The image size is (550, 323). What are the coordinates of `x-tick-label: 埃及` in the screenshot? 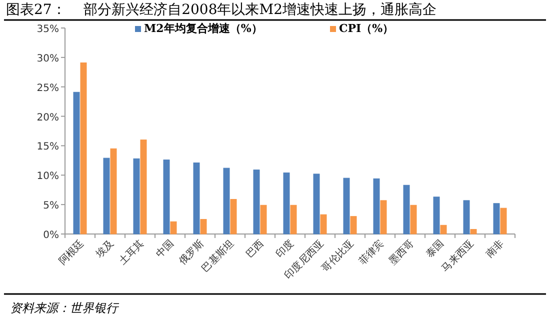 It's located at (104, 249).